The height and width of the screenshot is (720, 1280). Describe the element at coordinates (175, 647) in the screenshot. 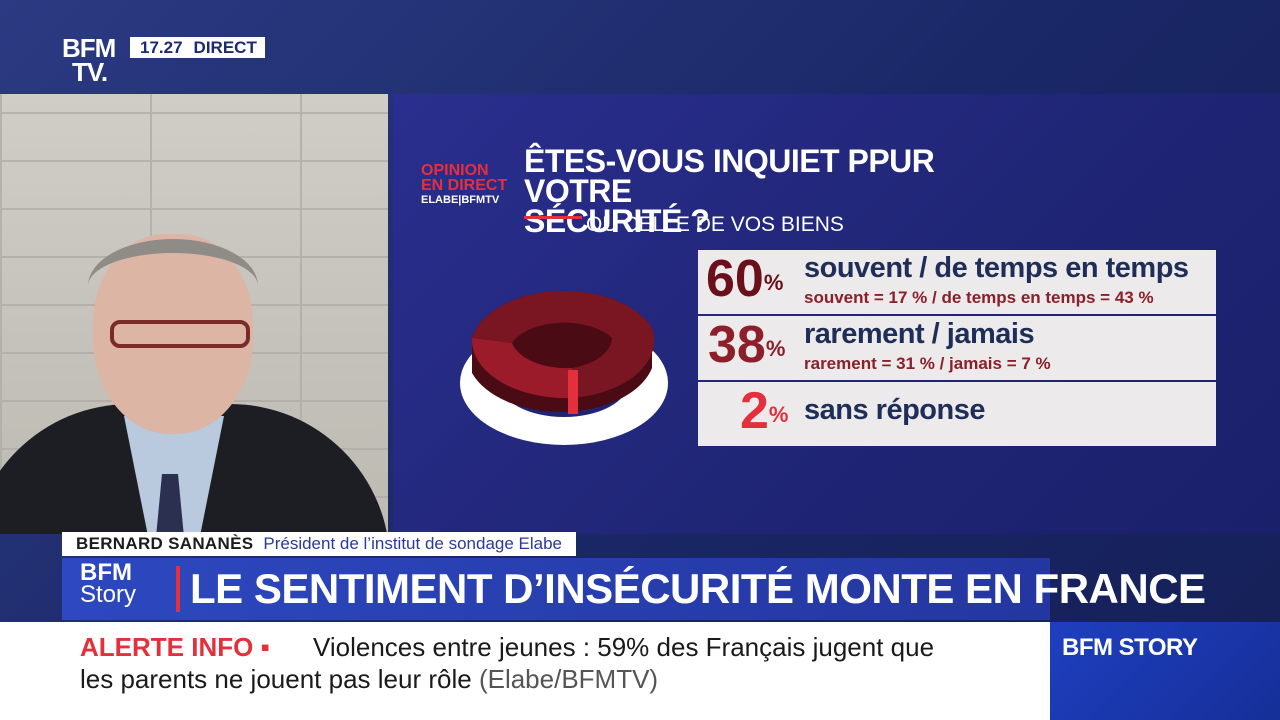

I see `alert-label: ALERTE INFO ▪` at that location.